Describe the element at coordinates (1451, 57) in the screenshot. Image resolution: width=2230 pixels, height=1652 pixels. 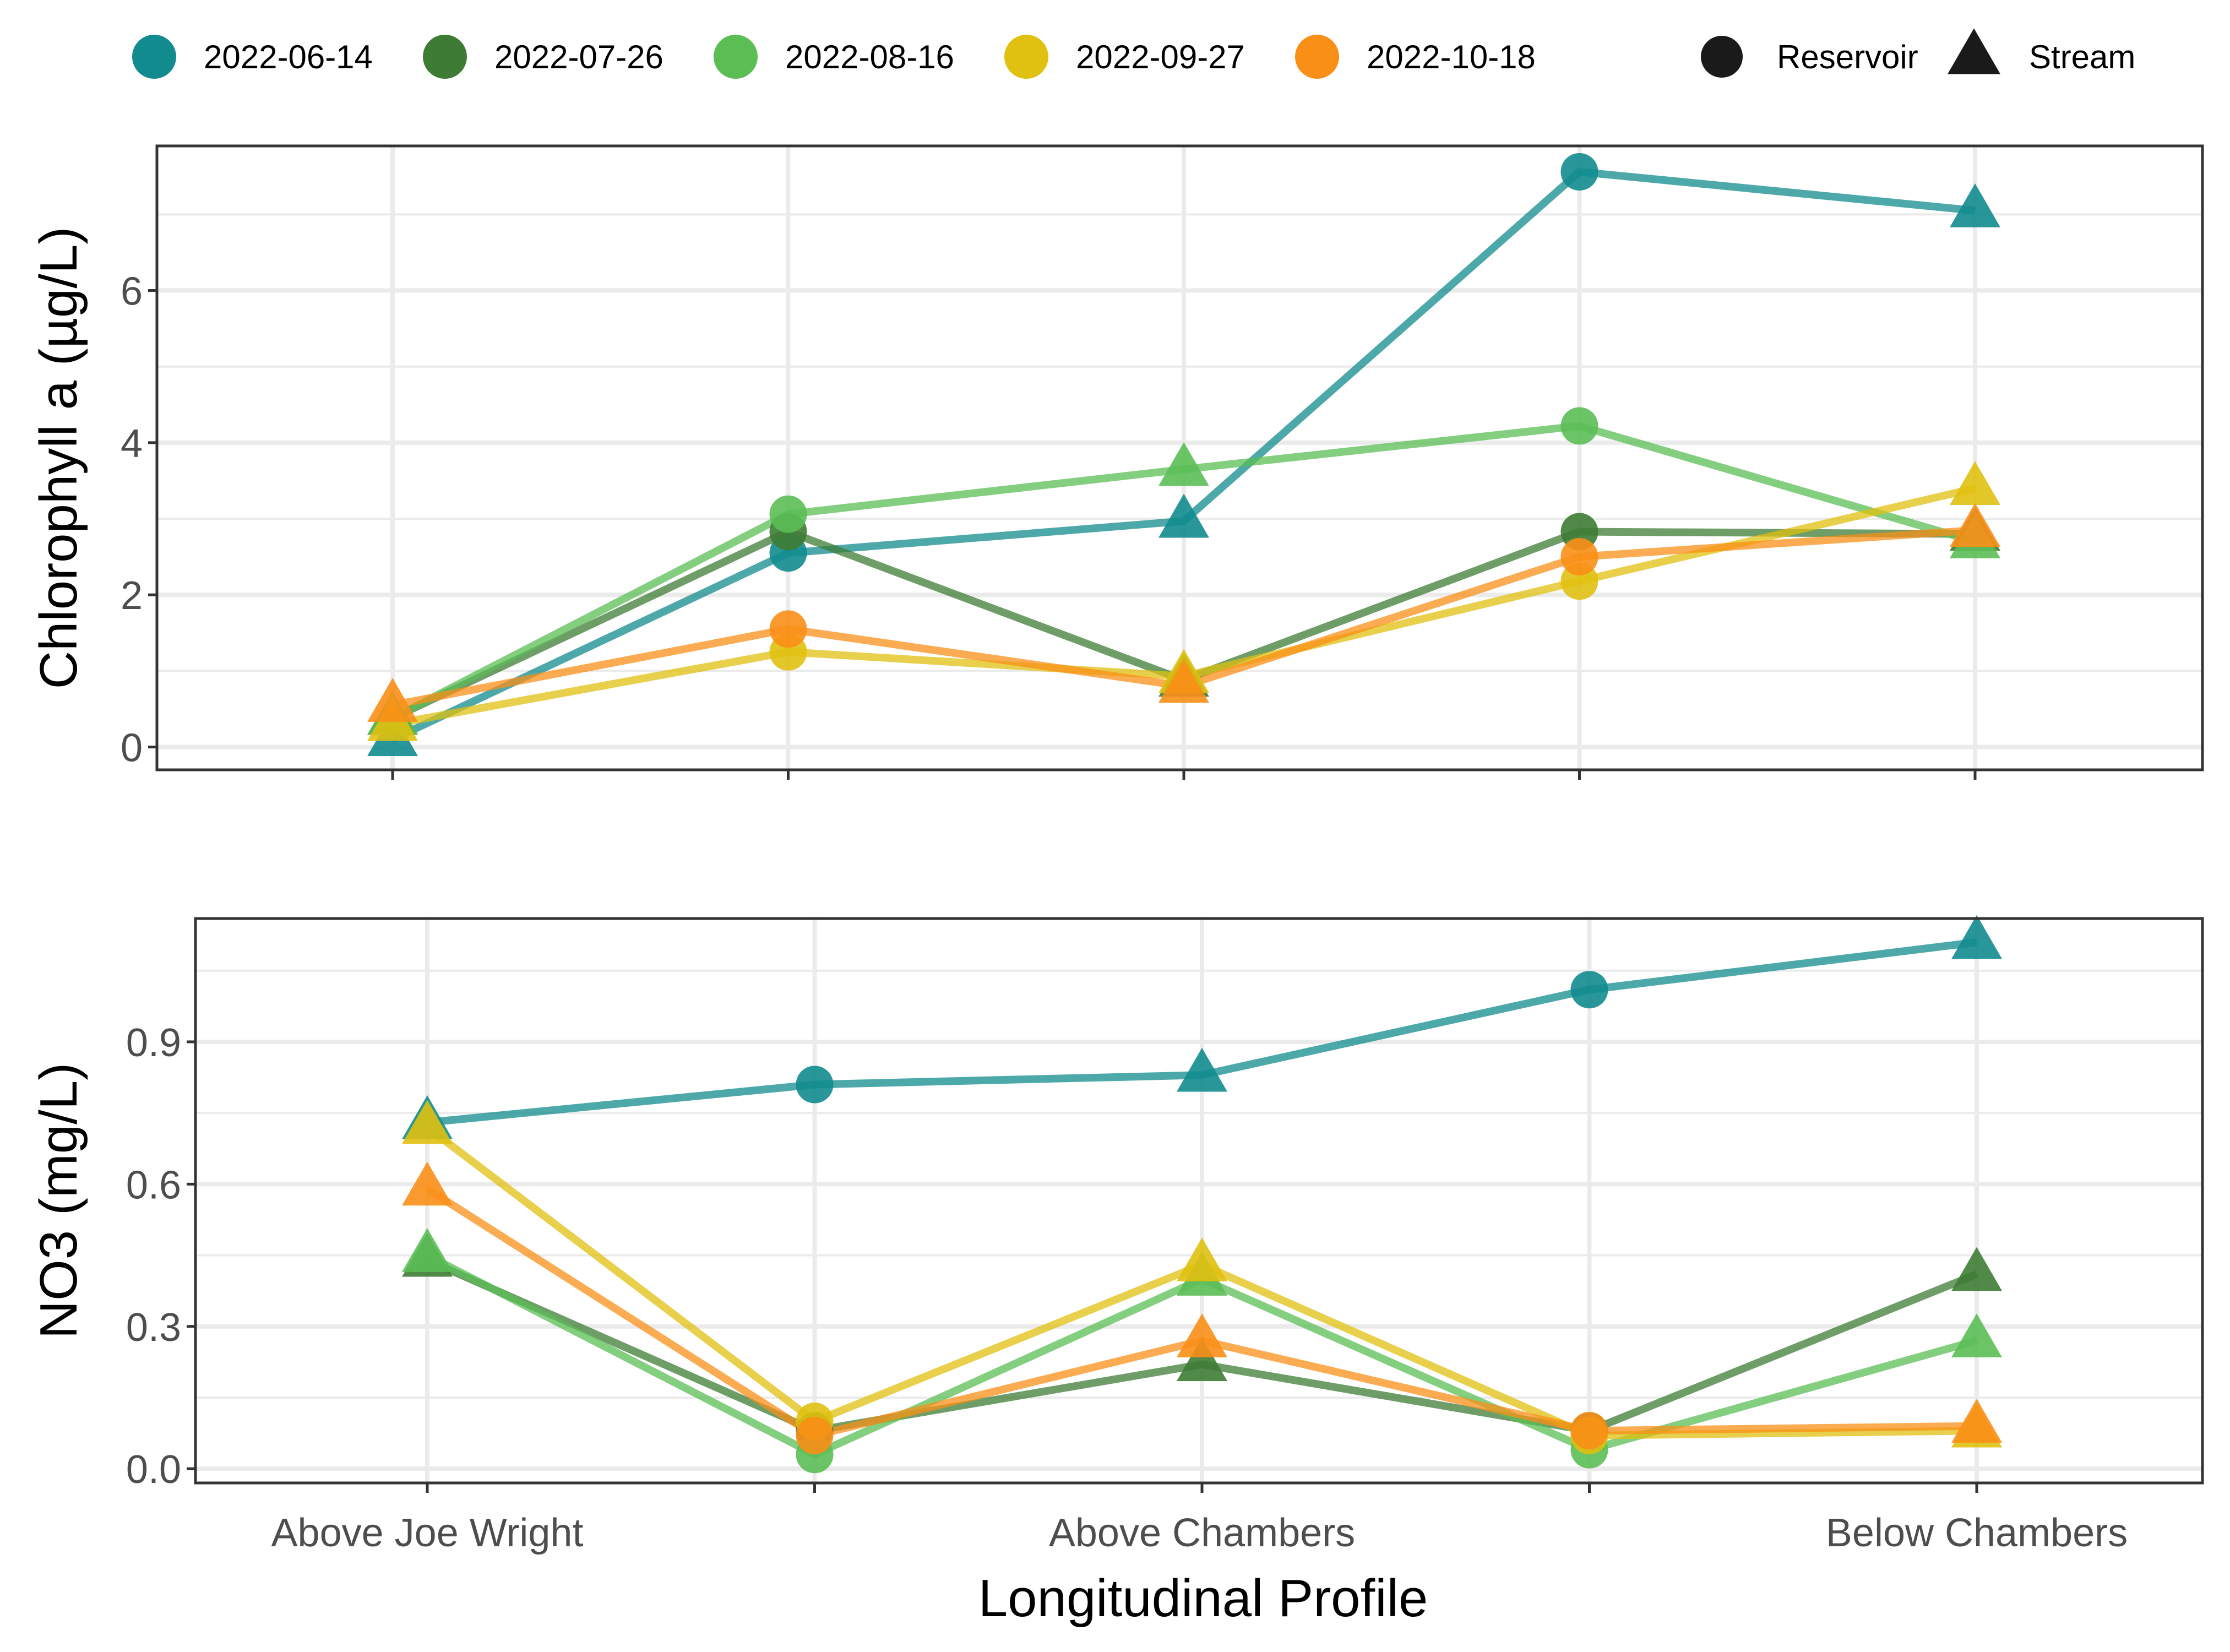
I see `legend-label-2022-10-18: 2022-10-18` at that location.